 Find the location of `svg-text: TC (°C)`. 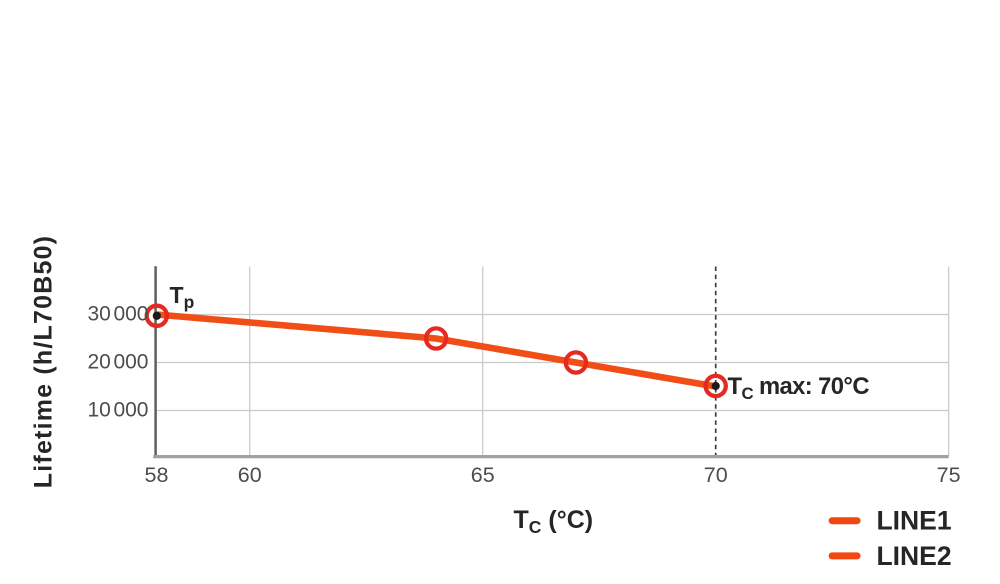

svg-text: TC (°C) is located at coordinates (554, 521).